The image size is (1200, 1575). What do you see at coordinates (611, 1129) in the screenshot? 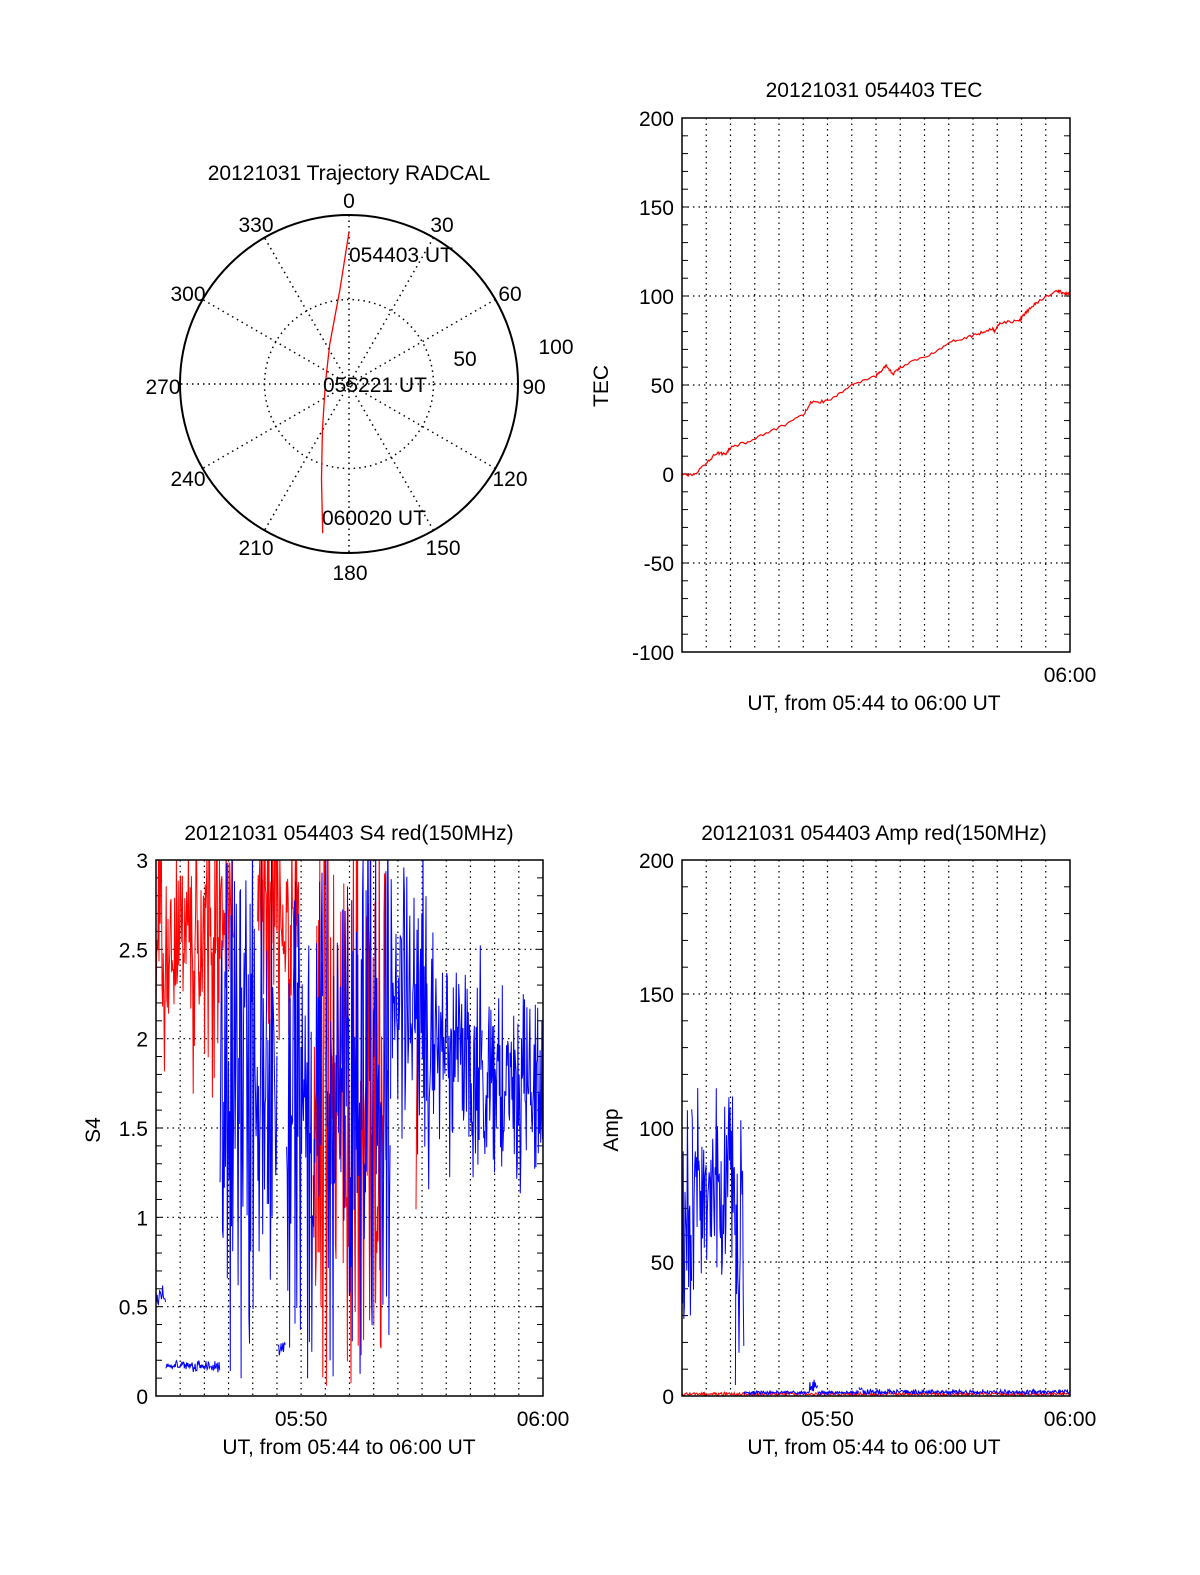
I see `amp-ylabel: Amp` at bounding box center [611, 1129].